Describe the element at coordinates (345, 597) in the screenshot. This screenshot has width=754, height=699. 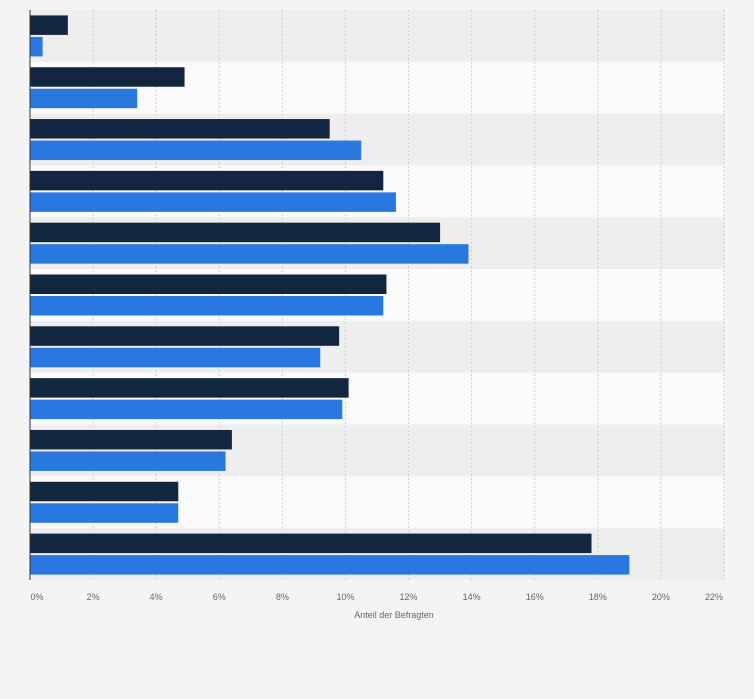
I see `x-tick-label-10: 10%` at that location.